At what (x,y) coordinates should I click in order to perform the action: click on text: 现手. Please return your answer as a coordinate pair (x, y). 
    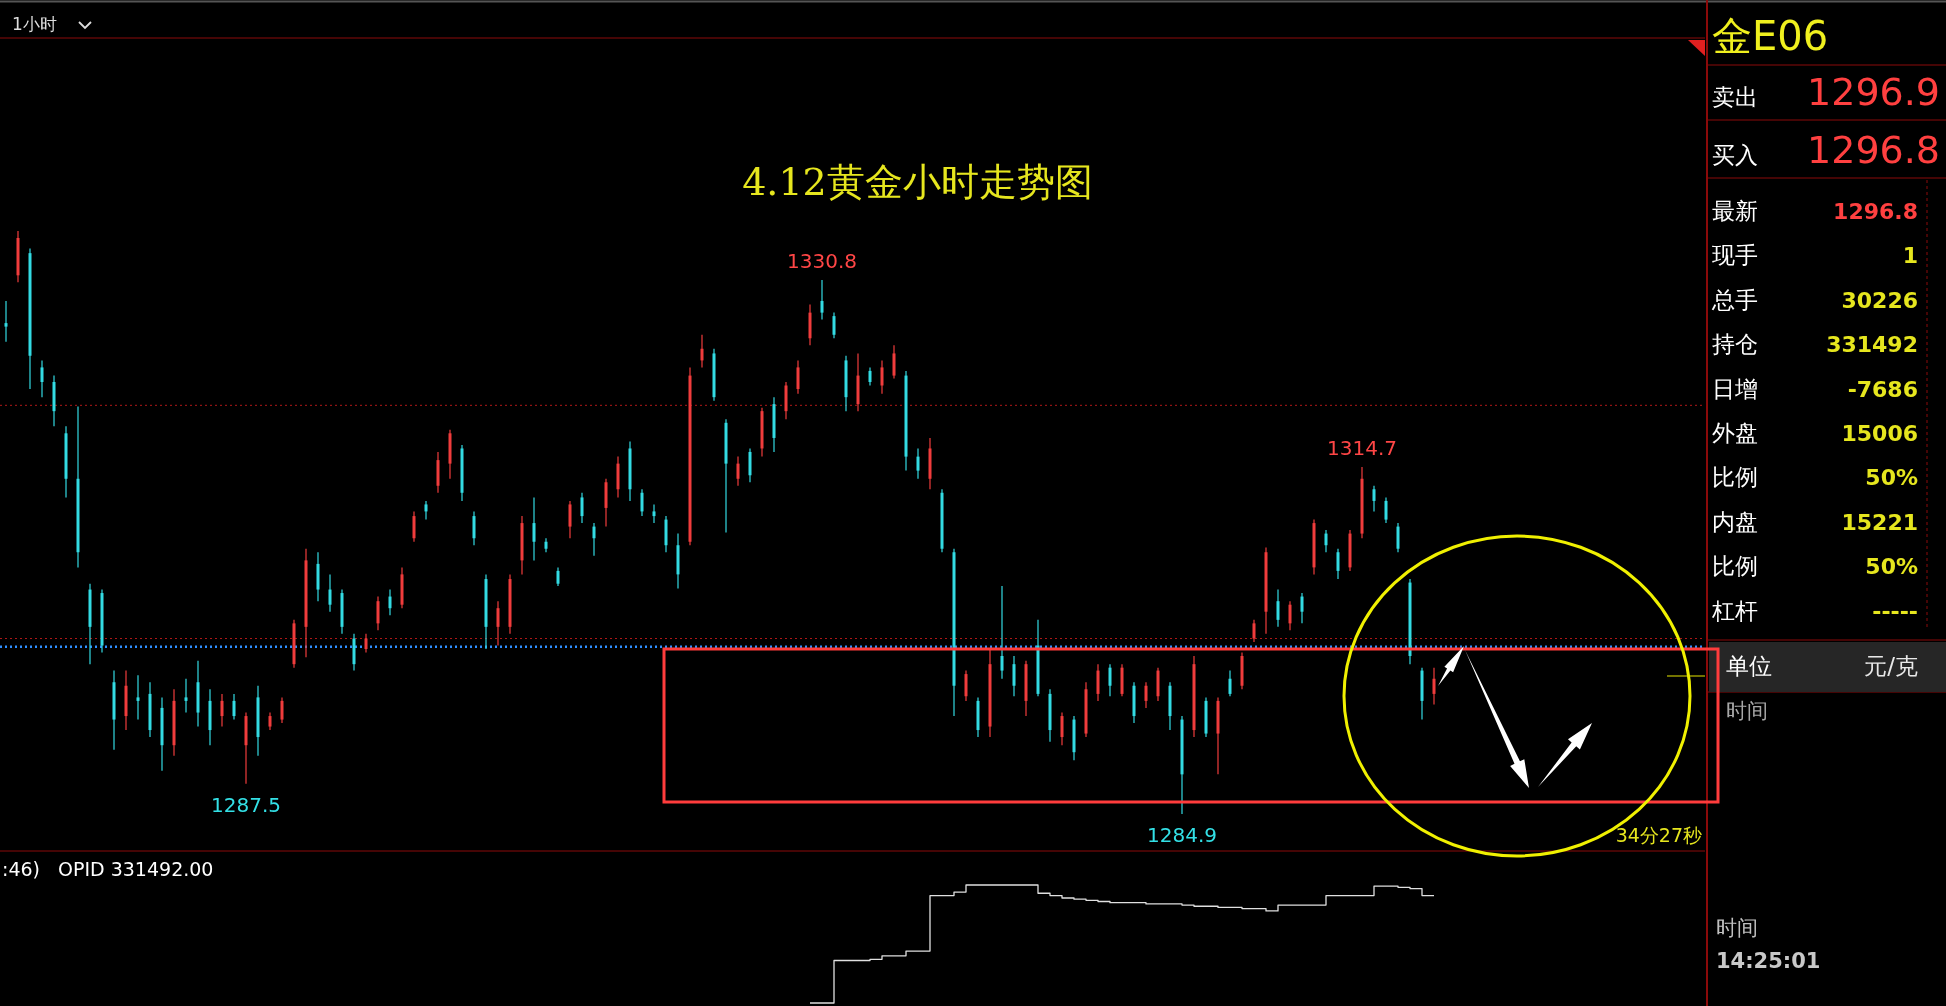
    Looking at the image, I should click on (1735, 255).